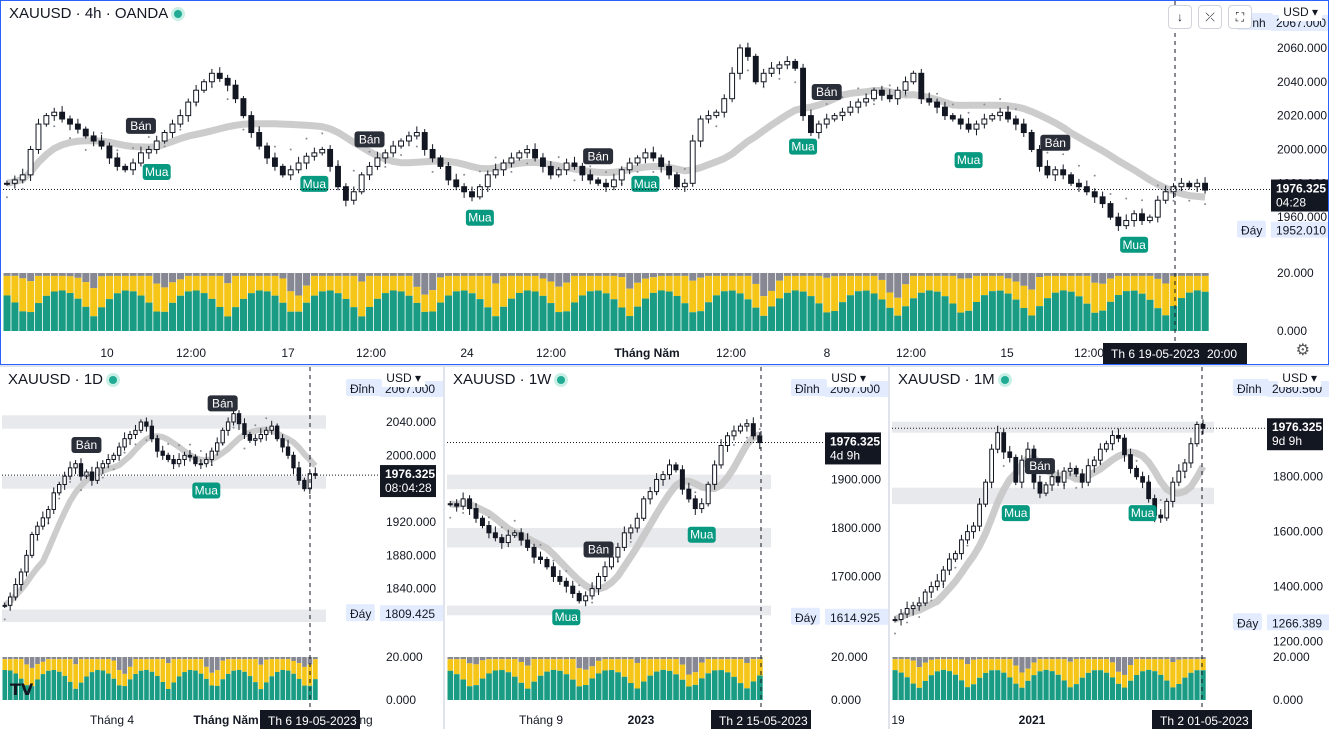  What do you see at coordinates (411, 522) in the screenshot?
I see `price-axis-tick: 1920.000` at bounding box center [411, 522].